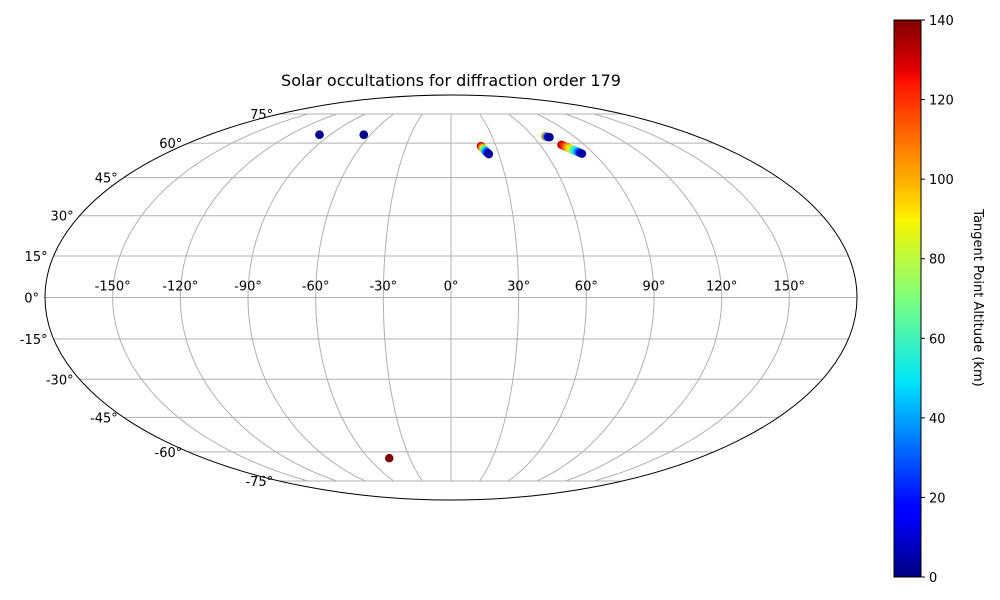 The image size is (1000, 600). I want to click on lat-tick-label: 60°, so click(170, 144).